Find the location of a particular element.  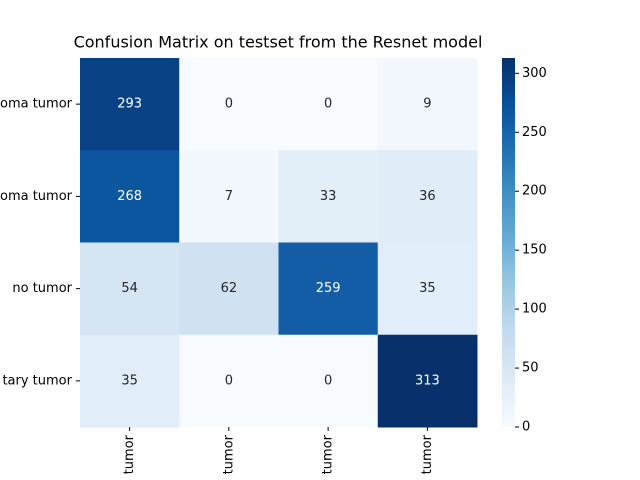

colorbar-tick-label: 250 is located at coordinates (534, 132).